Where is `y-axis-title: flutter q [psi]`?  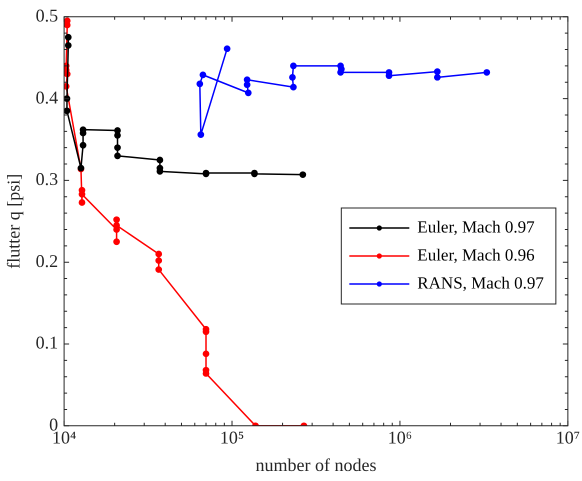
y-axis-title: flutter q [psi] is located at coordinates (14, 221).